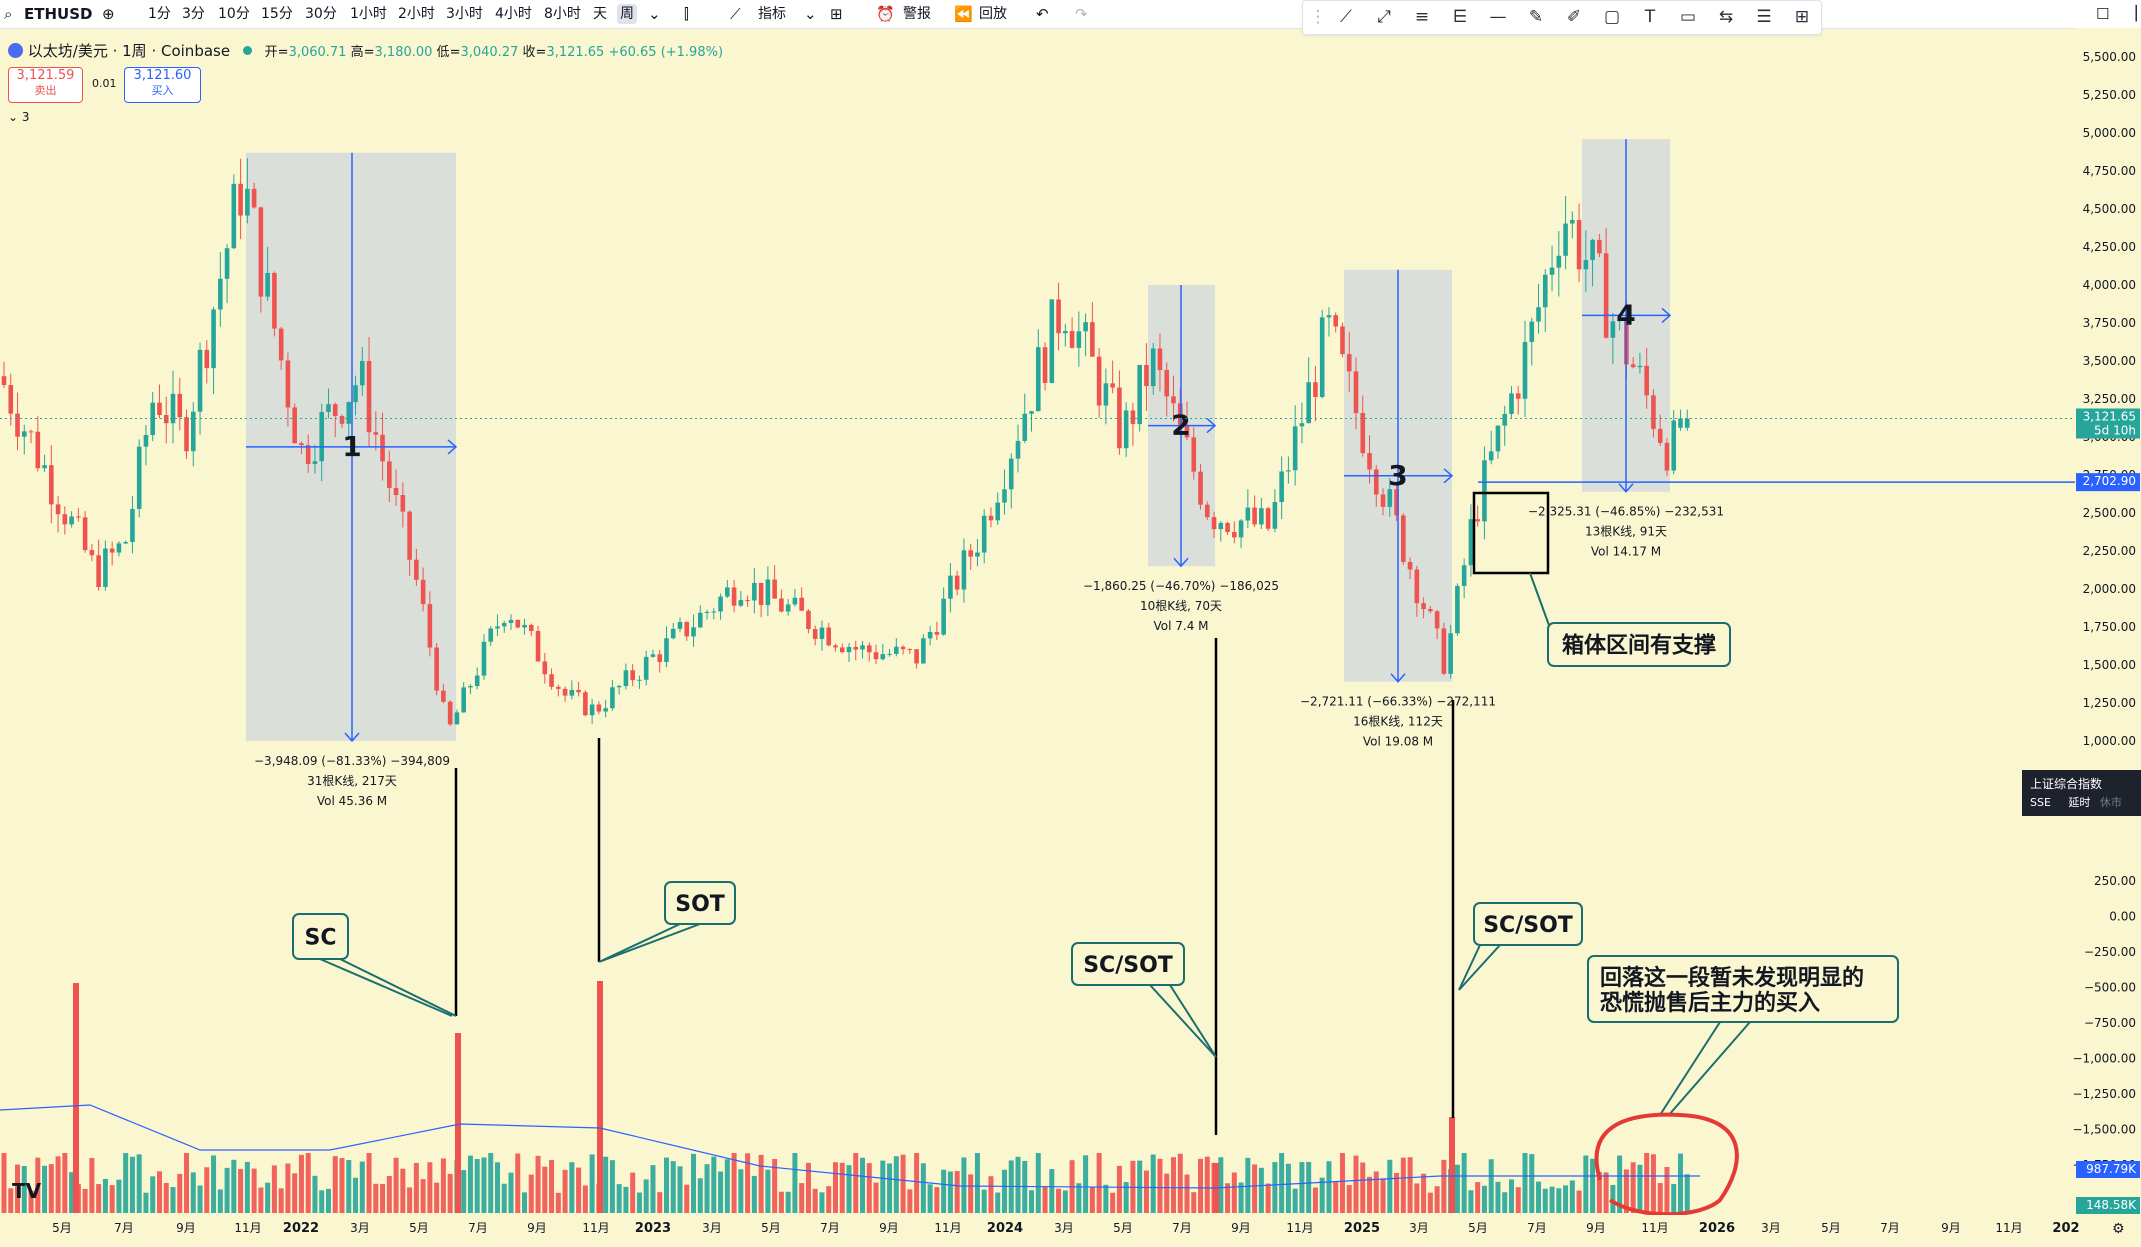 The width and height of the screenshot is (2141, 1247). Describe the element at coordinates (562, 14) in the screenshot. I see `interval-8h: 8小时` at that location.